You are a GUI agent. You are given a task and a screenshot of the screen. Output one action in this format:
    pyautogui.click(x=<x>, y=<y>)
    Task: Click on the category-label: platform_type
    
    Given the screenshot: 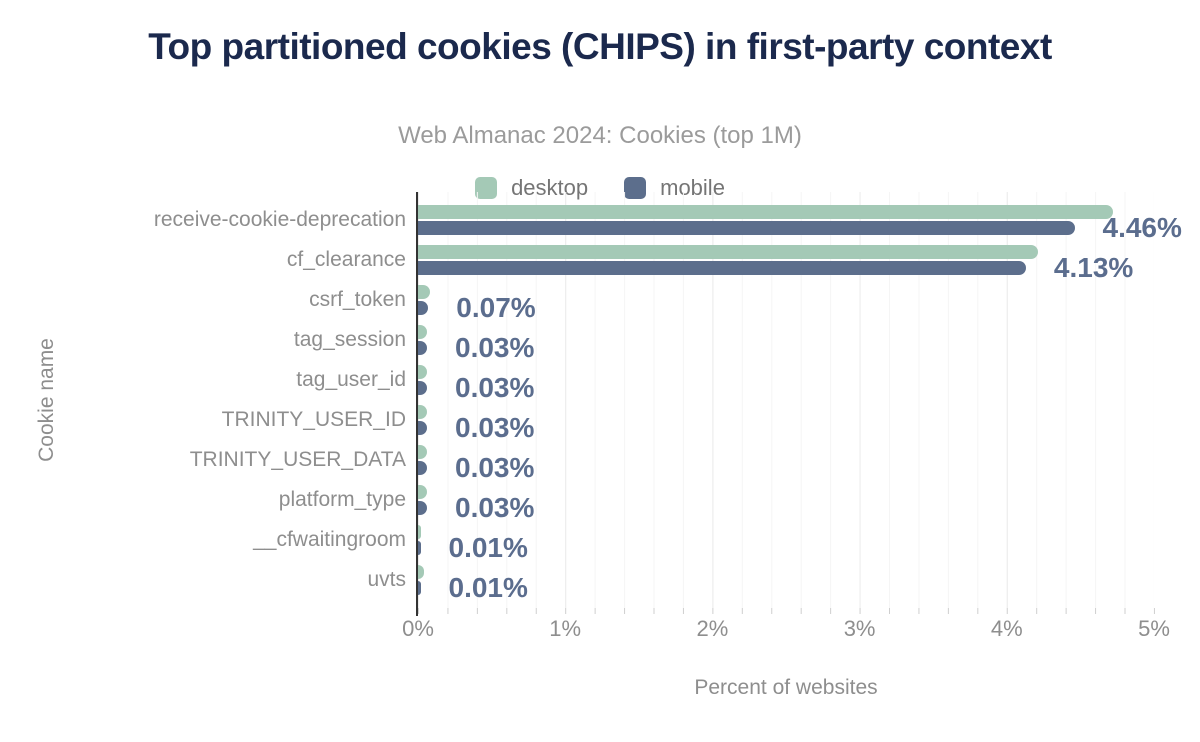 What is the action you would take?
    pyautogui.click(x=342, y=499)
    